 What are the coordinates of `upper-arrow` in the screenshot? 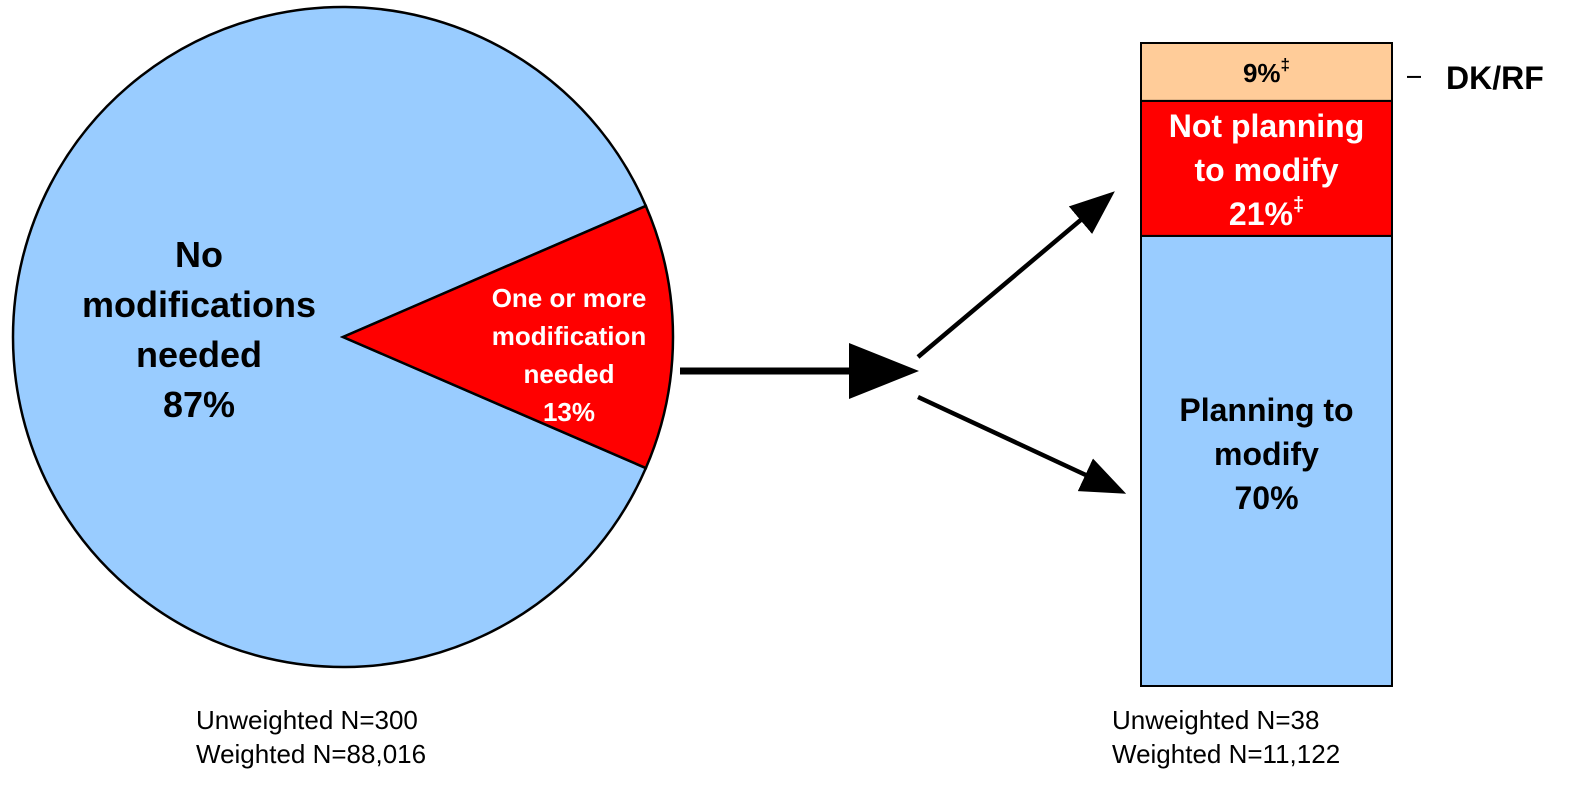 It's located at (1015, 275).